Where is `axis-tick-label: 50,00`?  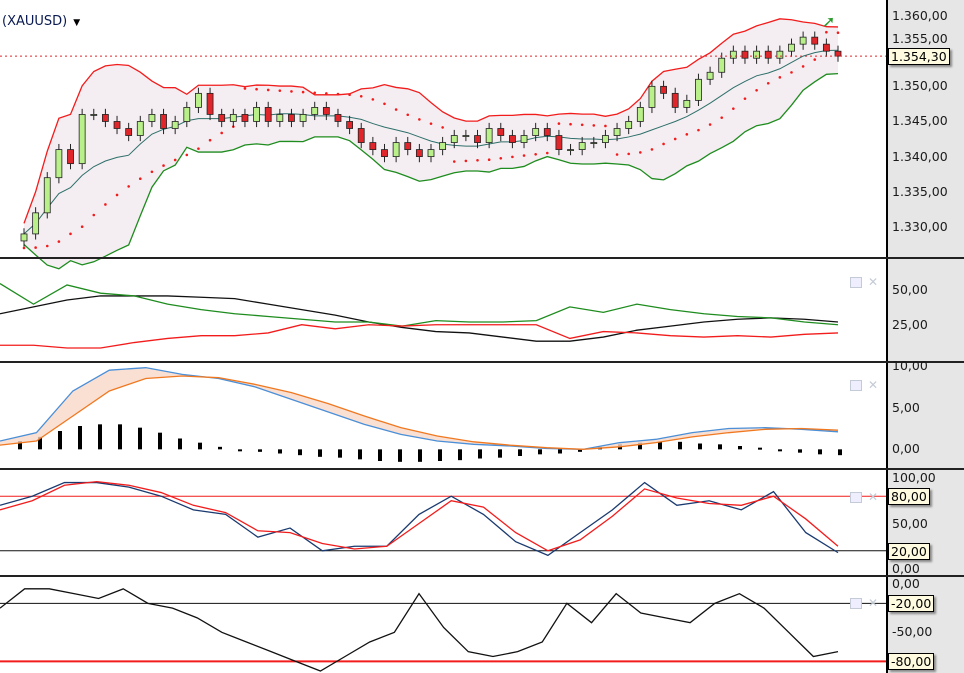 axis-tick-label: 50,00 is located at coordinates (910, 523).